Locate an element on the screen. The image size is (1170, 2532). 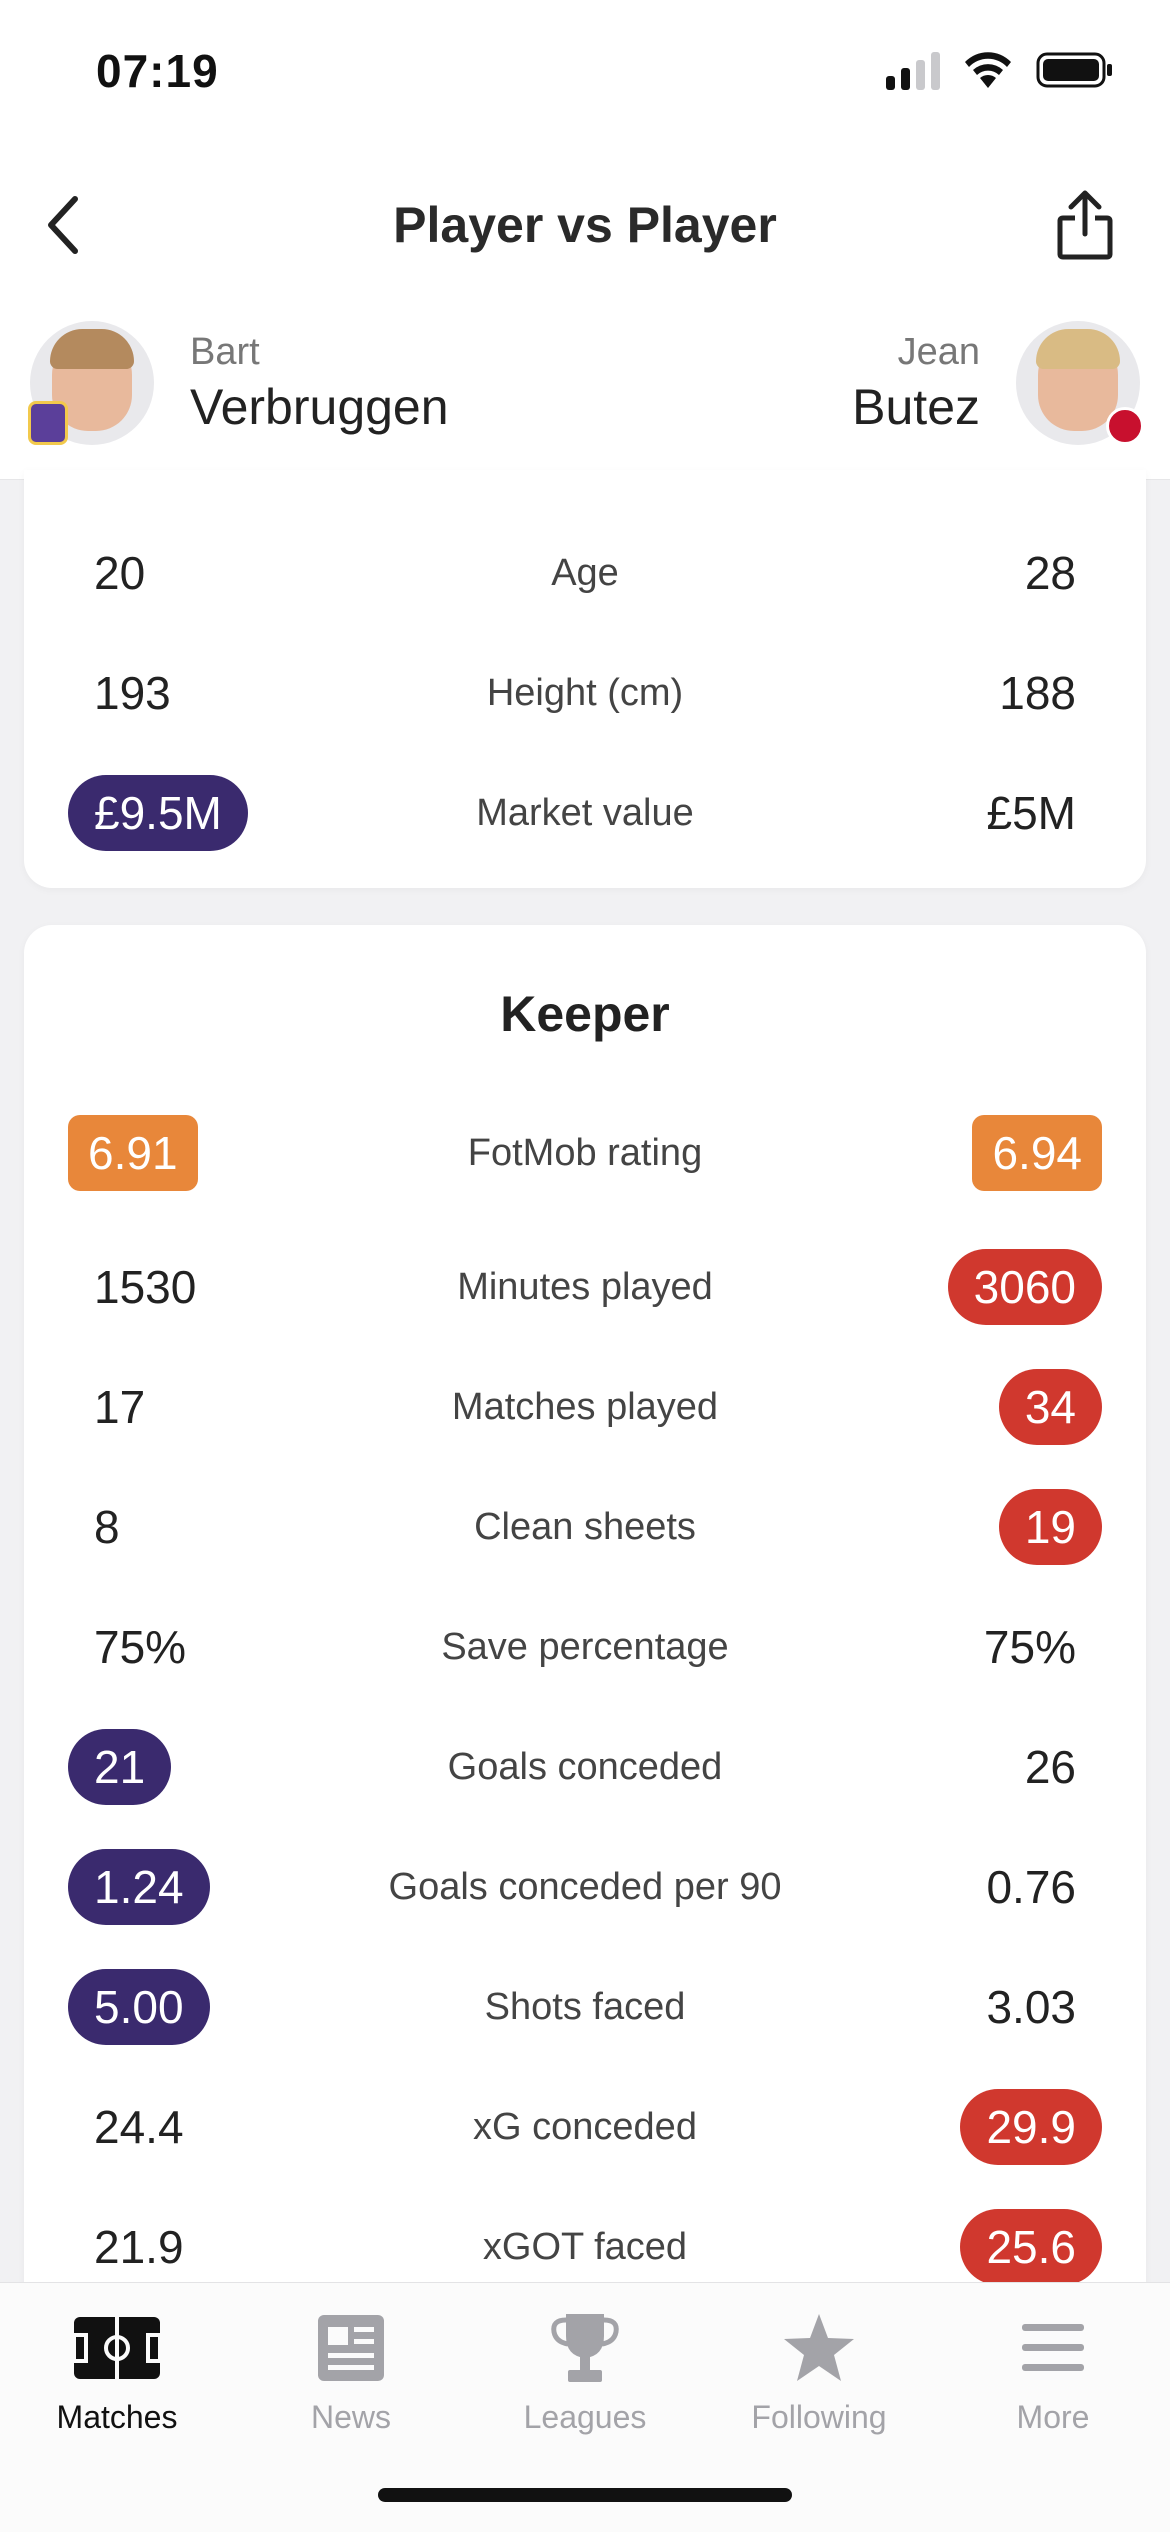
nav-following: Following is located at coordinates (819, 2378).